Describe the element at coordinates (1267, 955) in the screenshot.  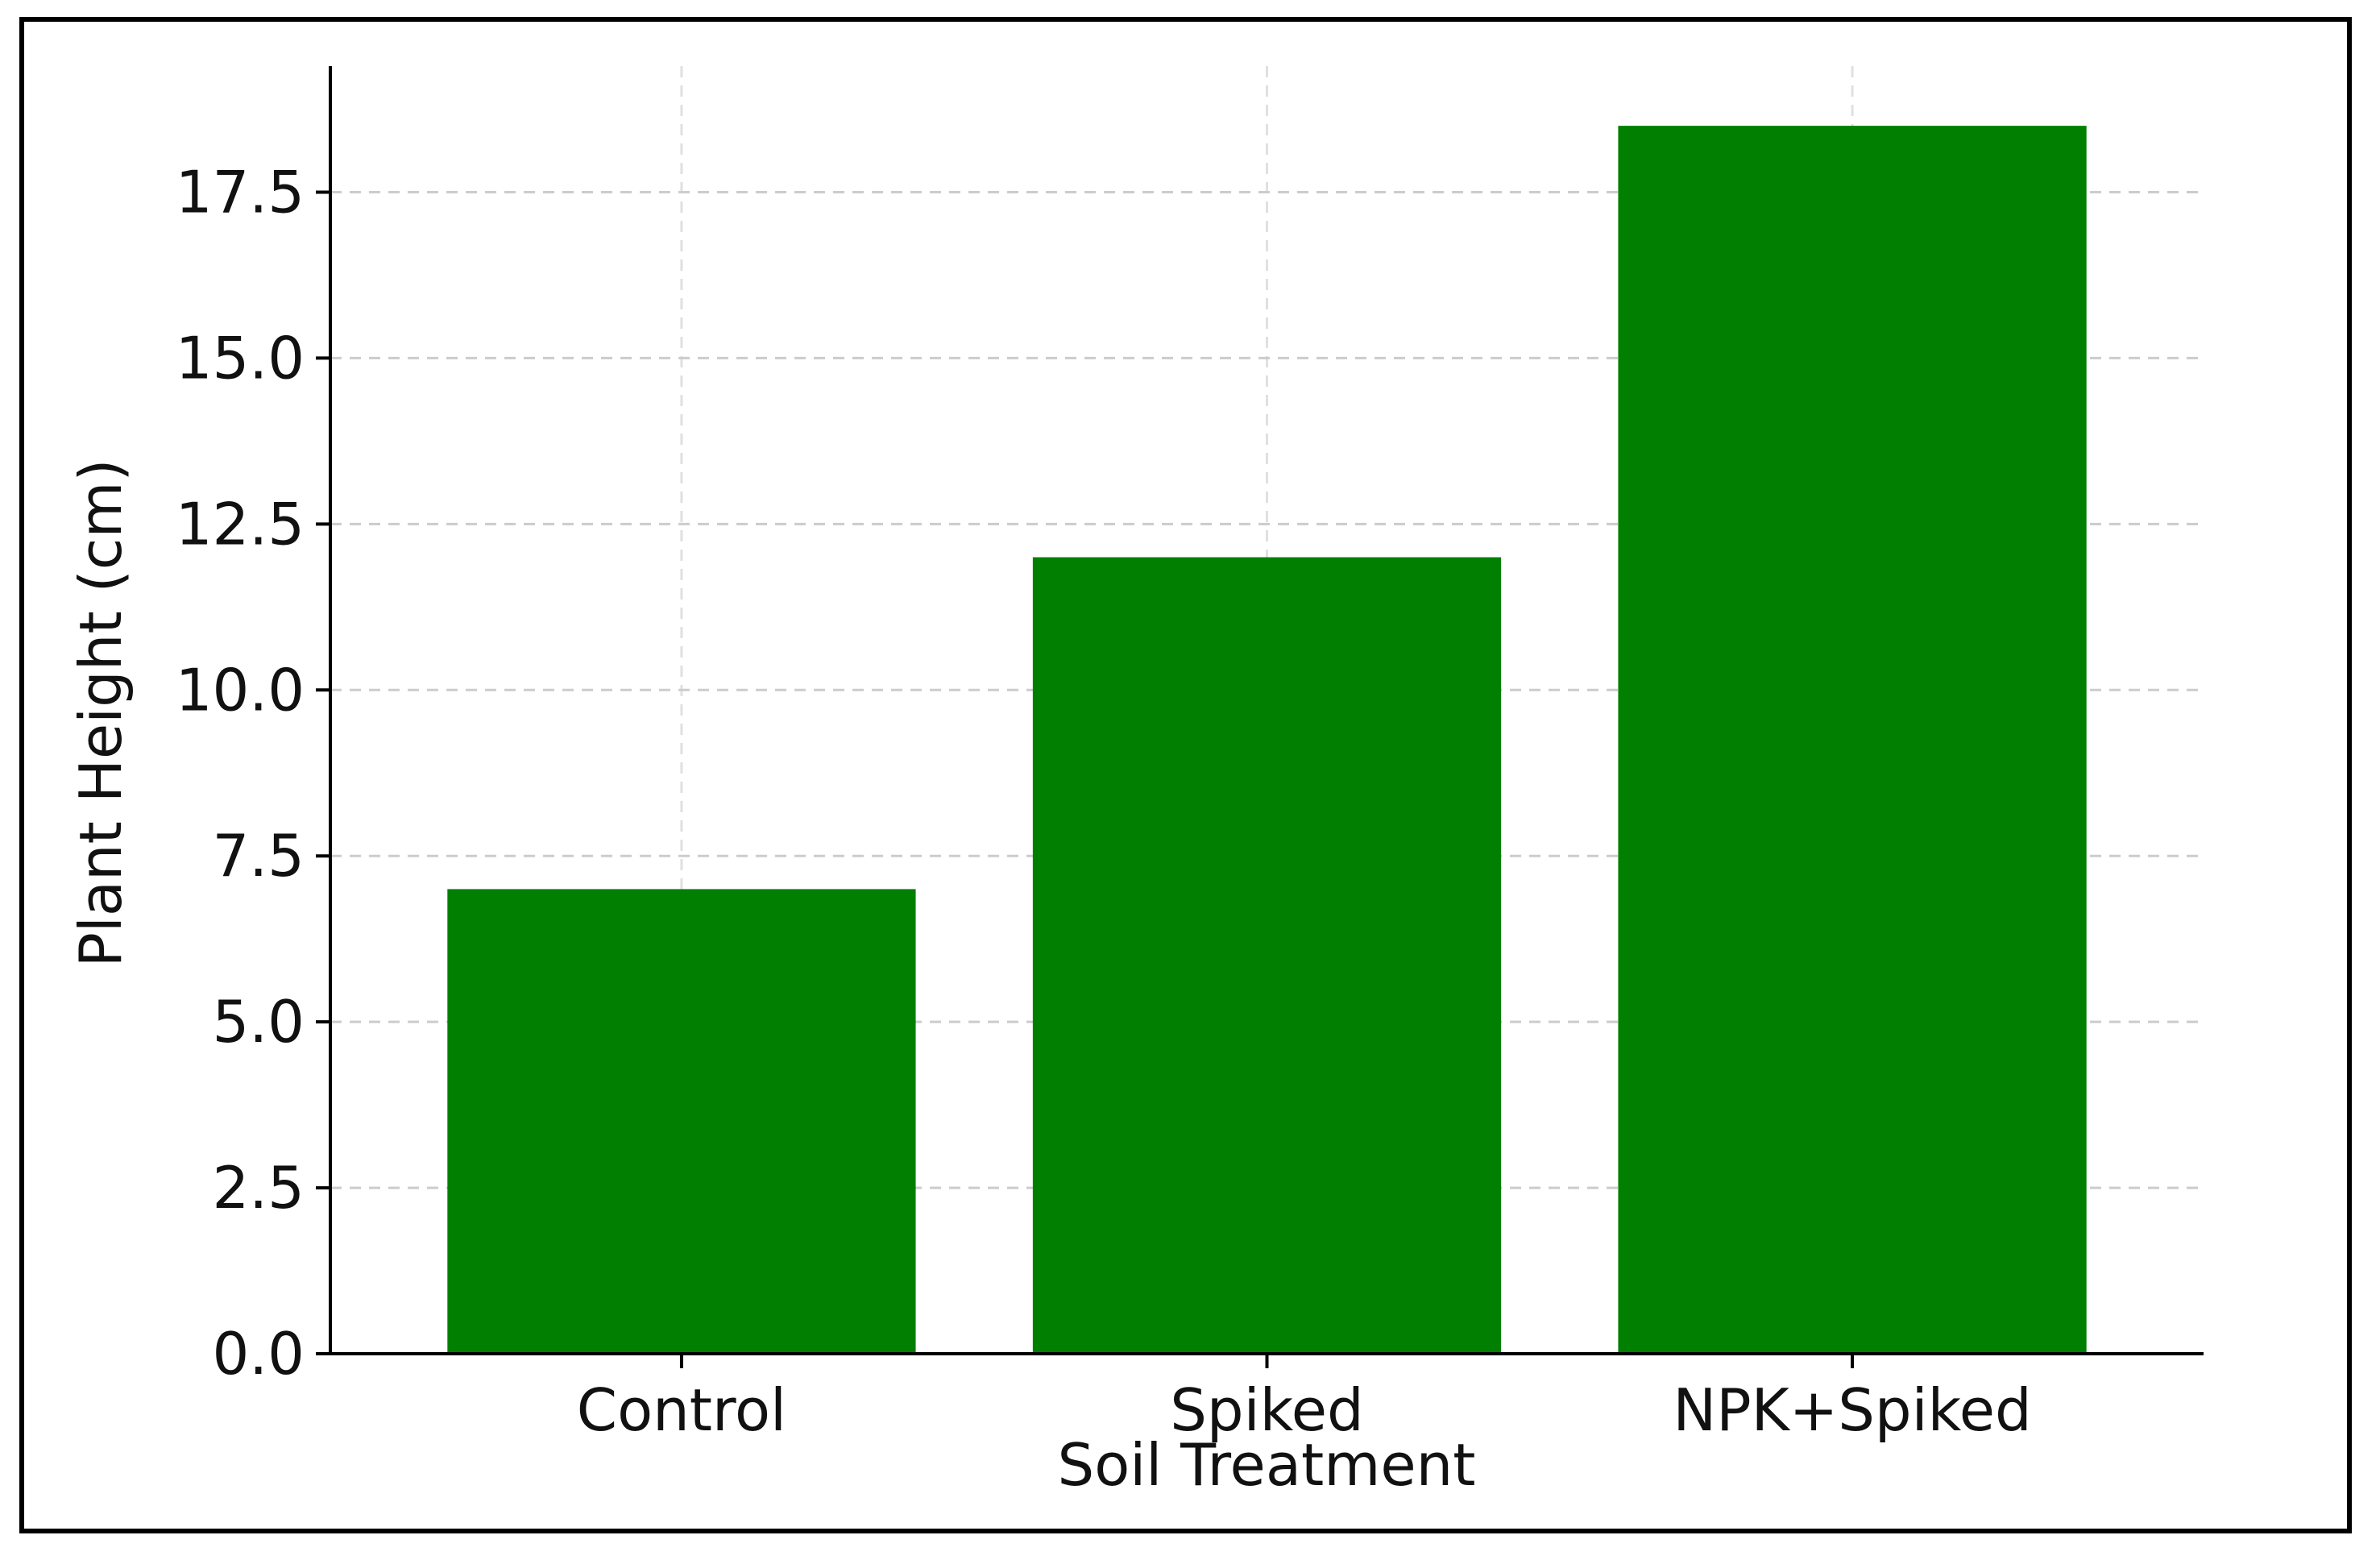
I see `bar-spiked` at that location.